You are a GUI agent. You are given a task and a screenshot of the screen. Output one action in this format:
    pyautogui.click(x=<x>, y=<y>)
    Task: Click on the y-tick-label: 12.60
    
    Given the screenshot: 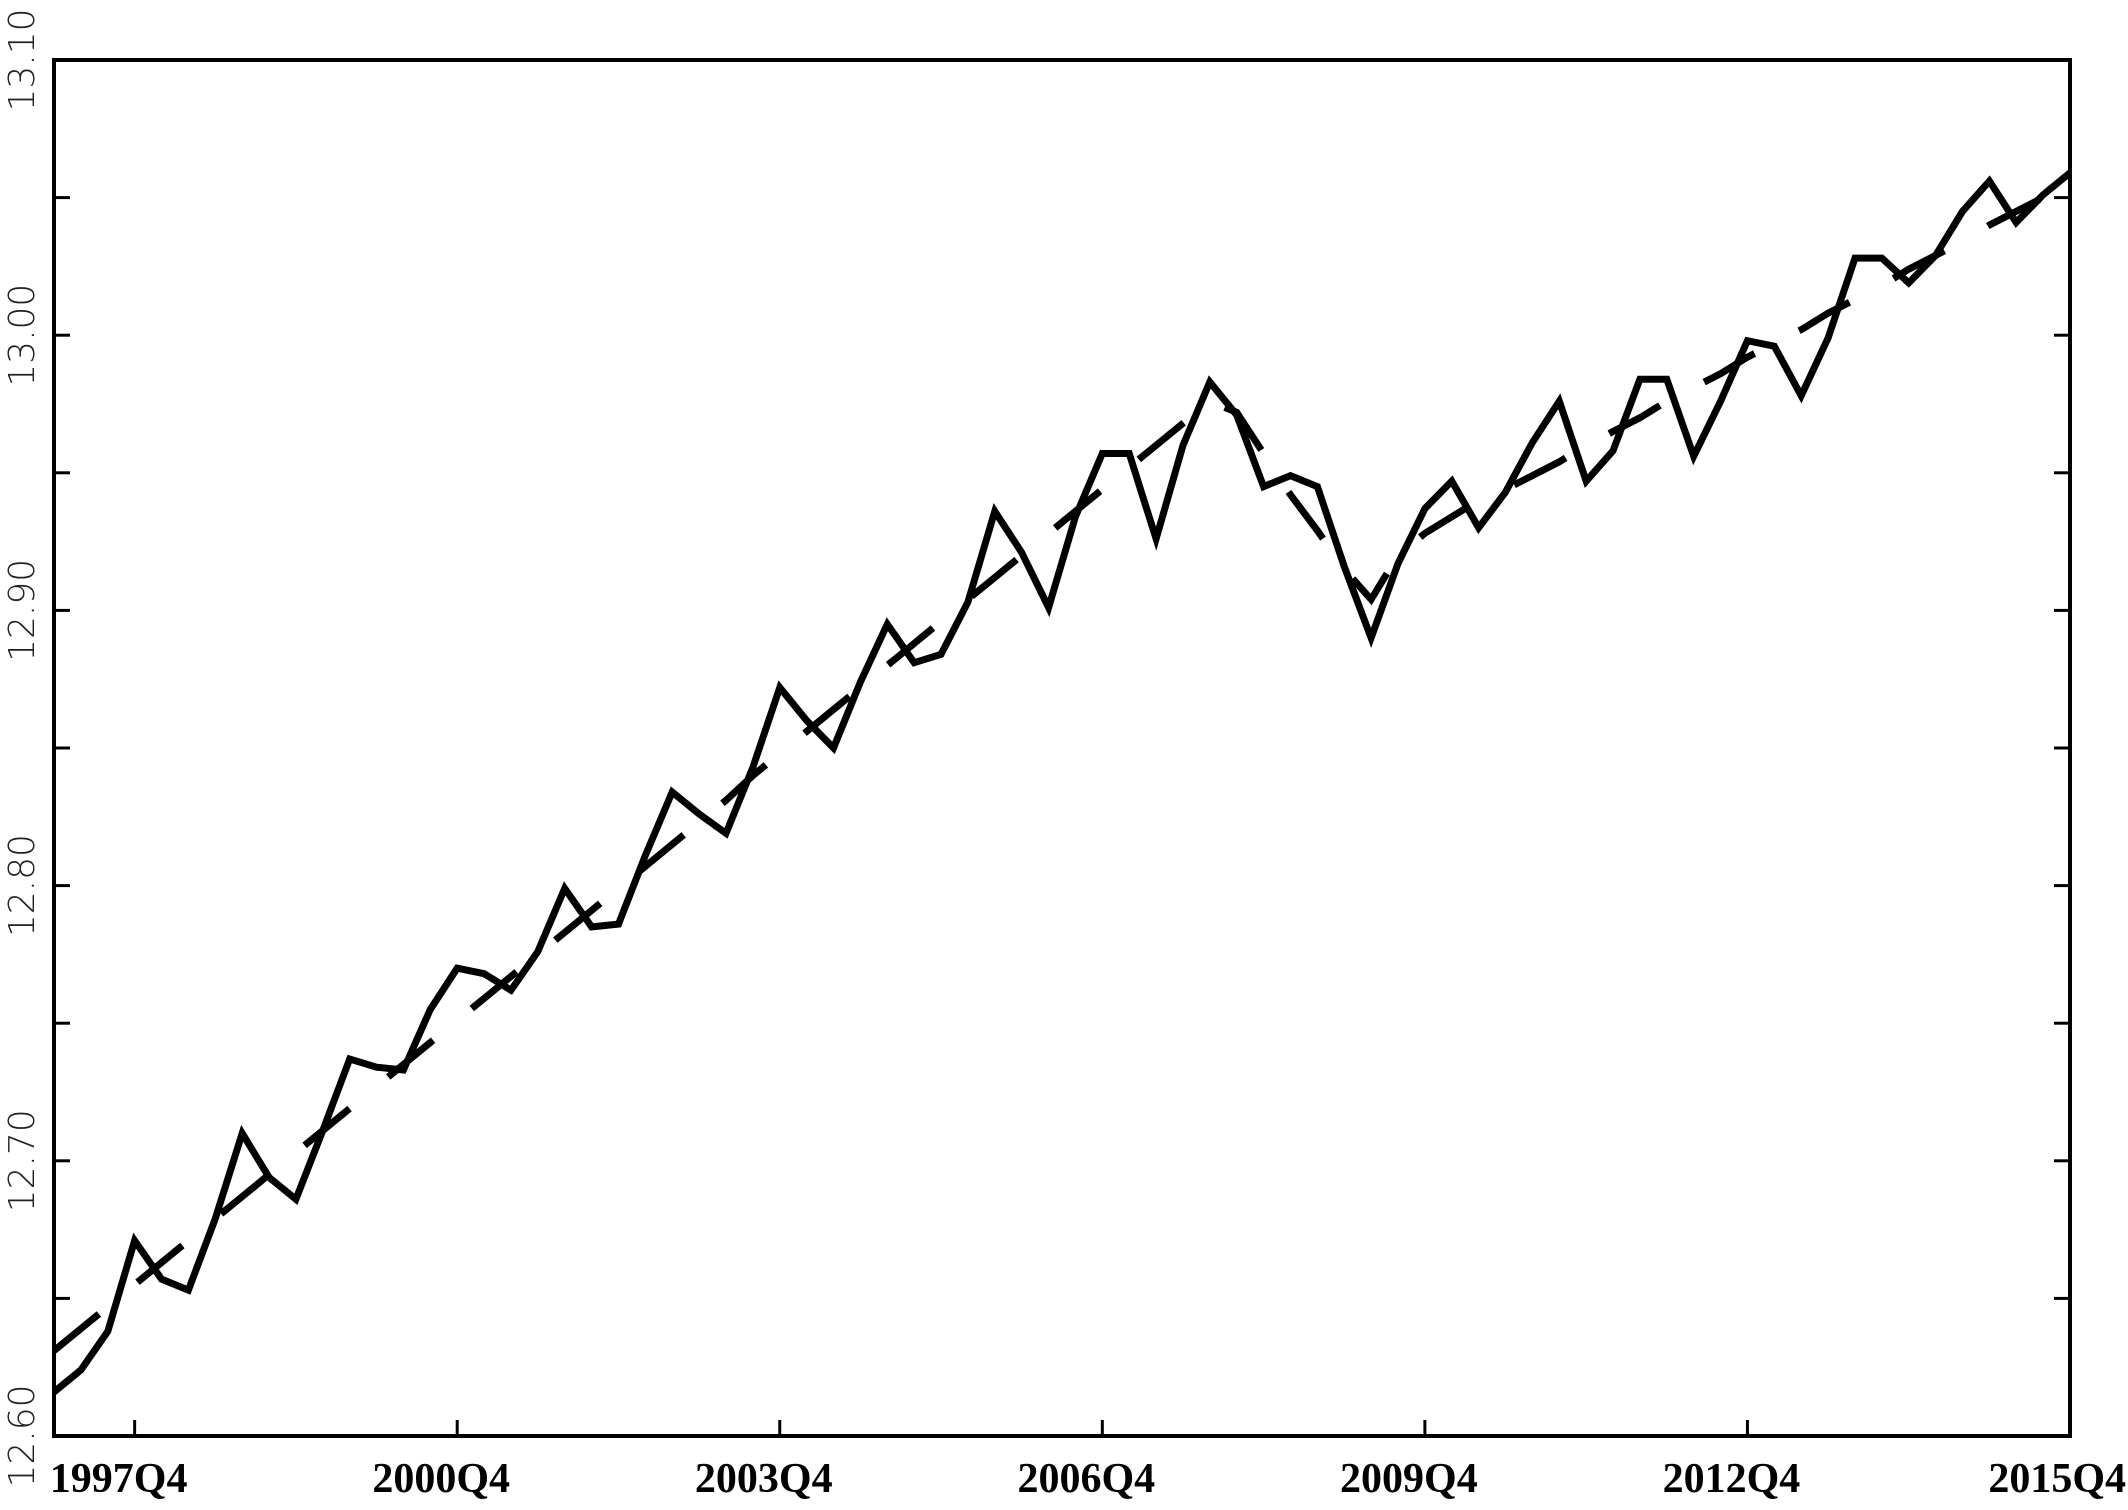 What is the action you would take?
    pyautogui.click(x=22, y=1435)
    